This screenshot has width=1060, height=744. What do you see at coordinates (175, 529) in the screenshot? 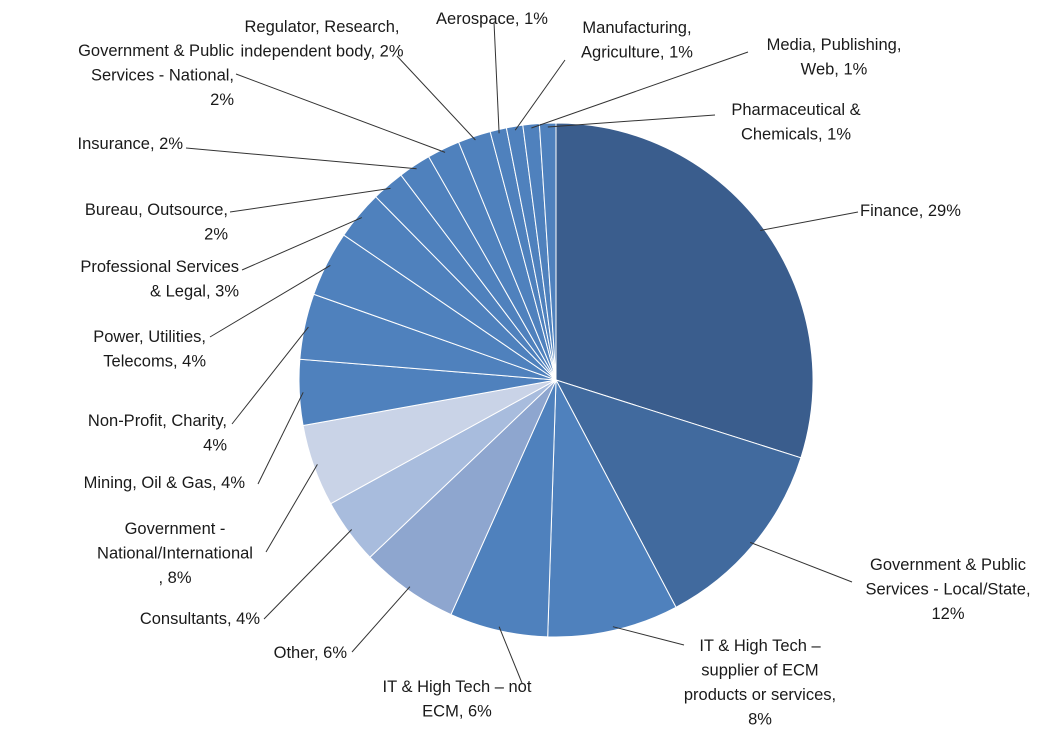
I see `slice-label-line: Government -` at bounding box center [175, 529].